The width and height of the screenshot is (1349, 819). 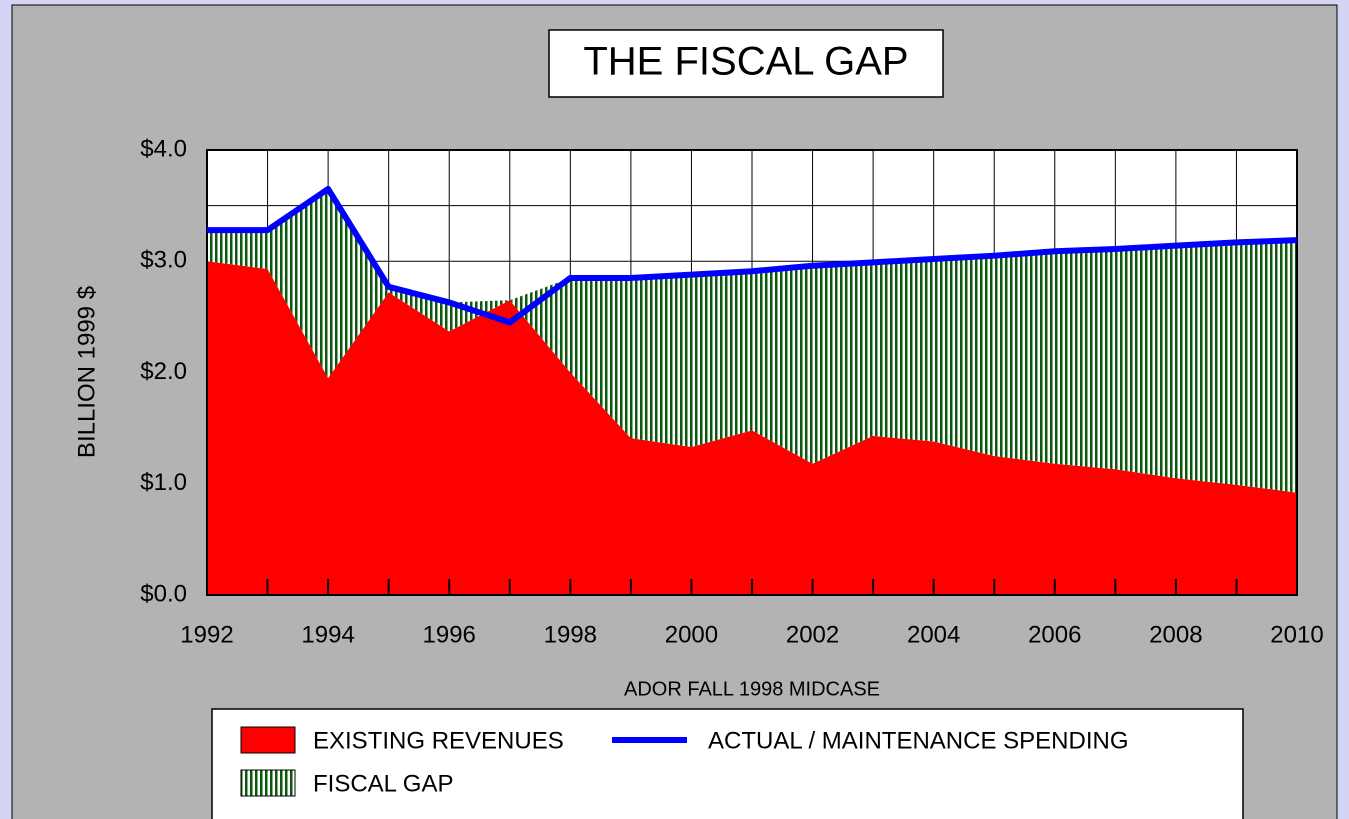 I want to click on x-tick-label: 1996, so click(x=449, y=634).